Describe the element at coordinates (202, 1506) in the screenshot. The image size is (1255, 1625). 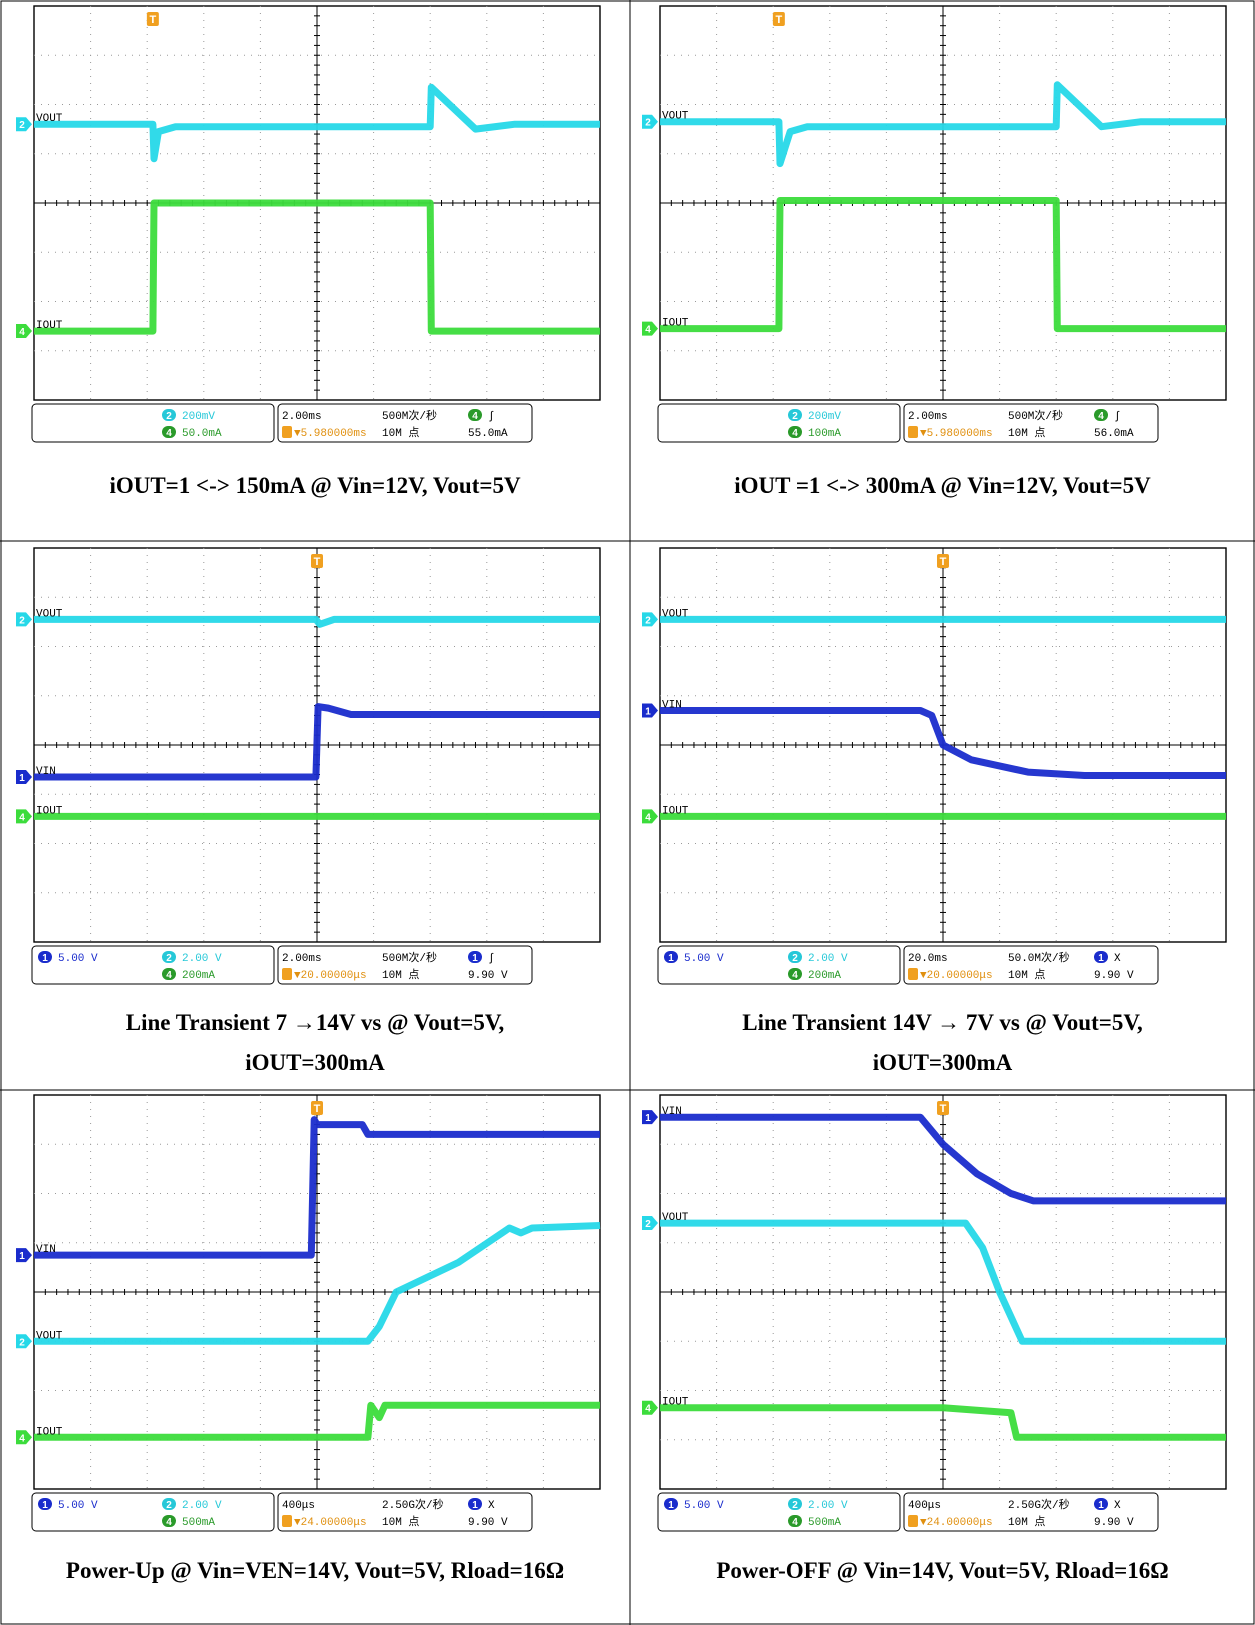
I see `ch2-scale: 2.00 V` at that location.